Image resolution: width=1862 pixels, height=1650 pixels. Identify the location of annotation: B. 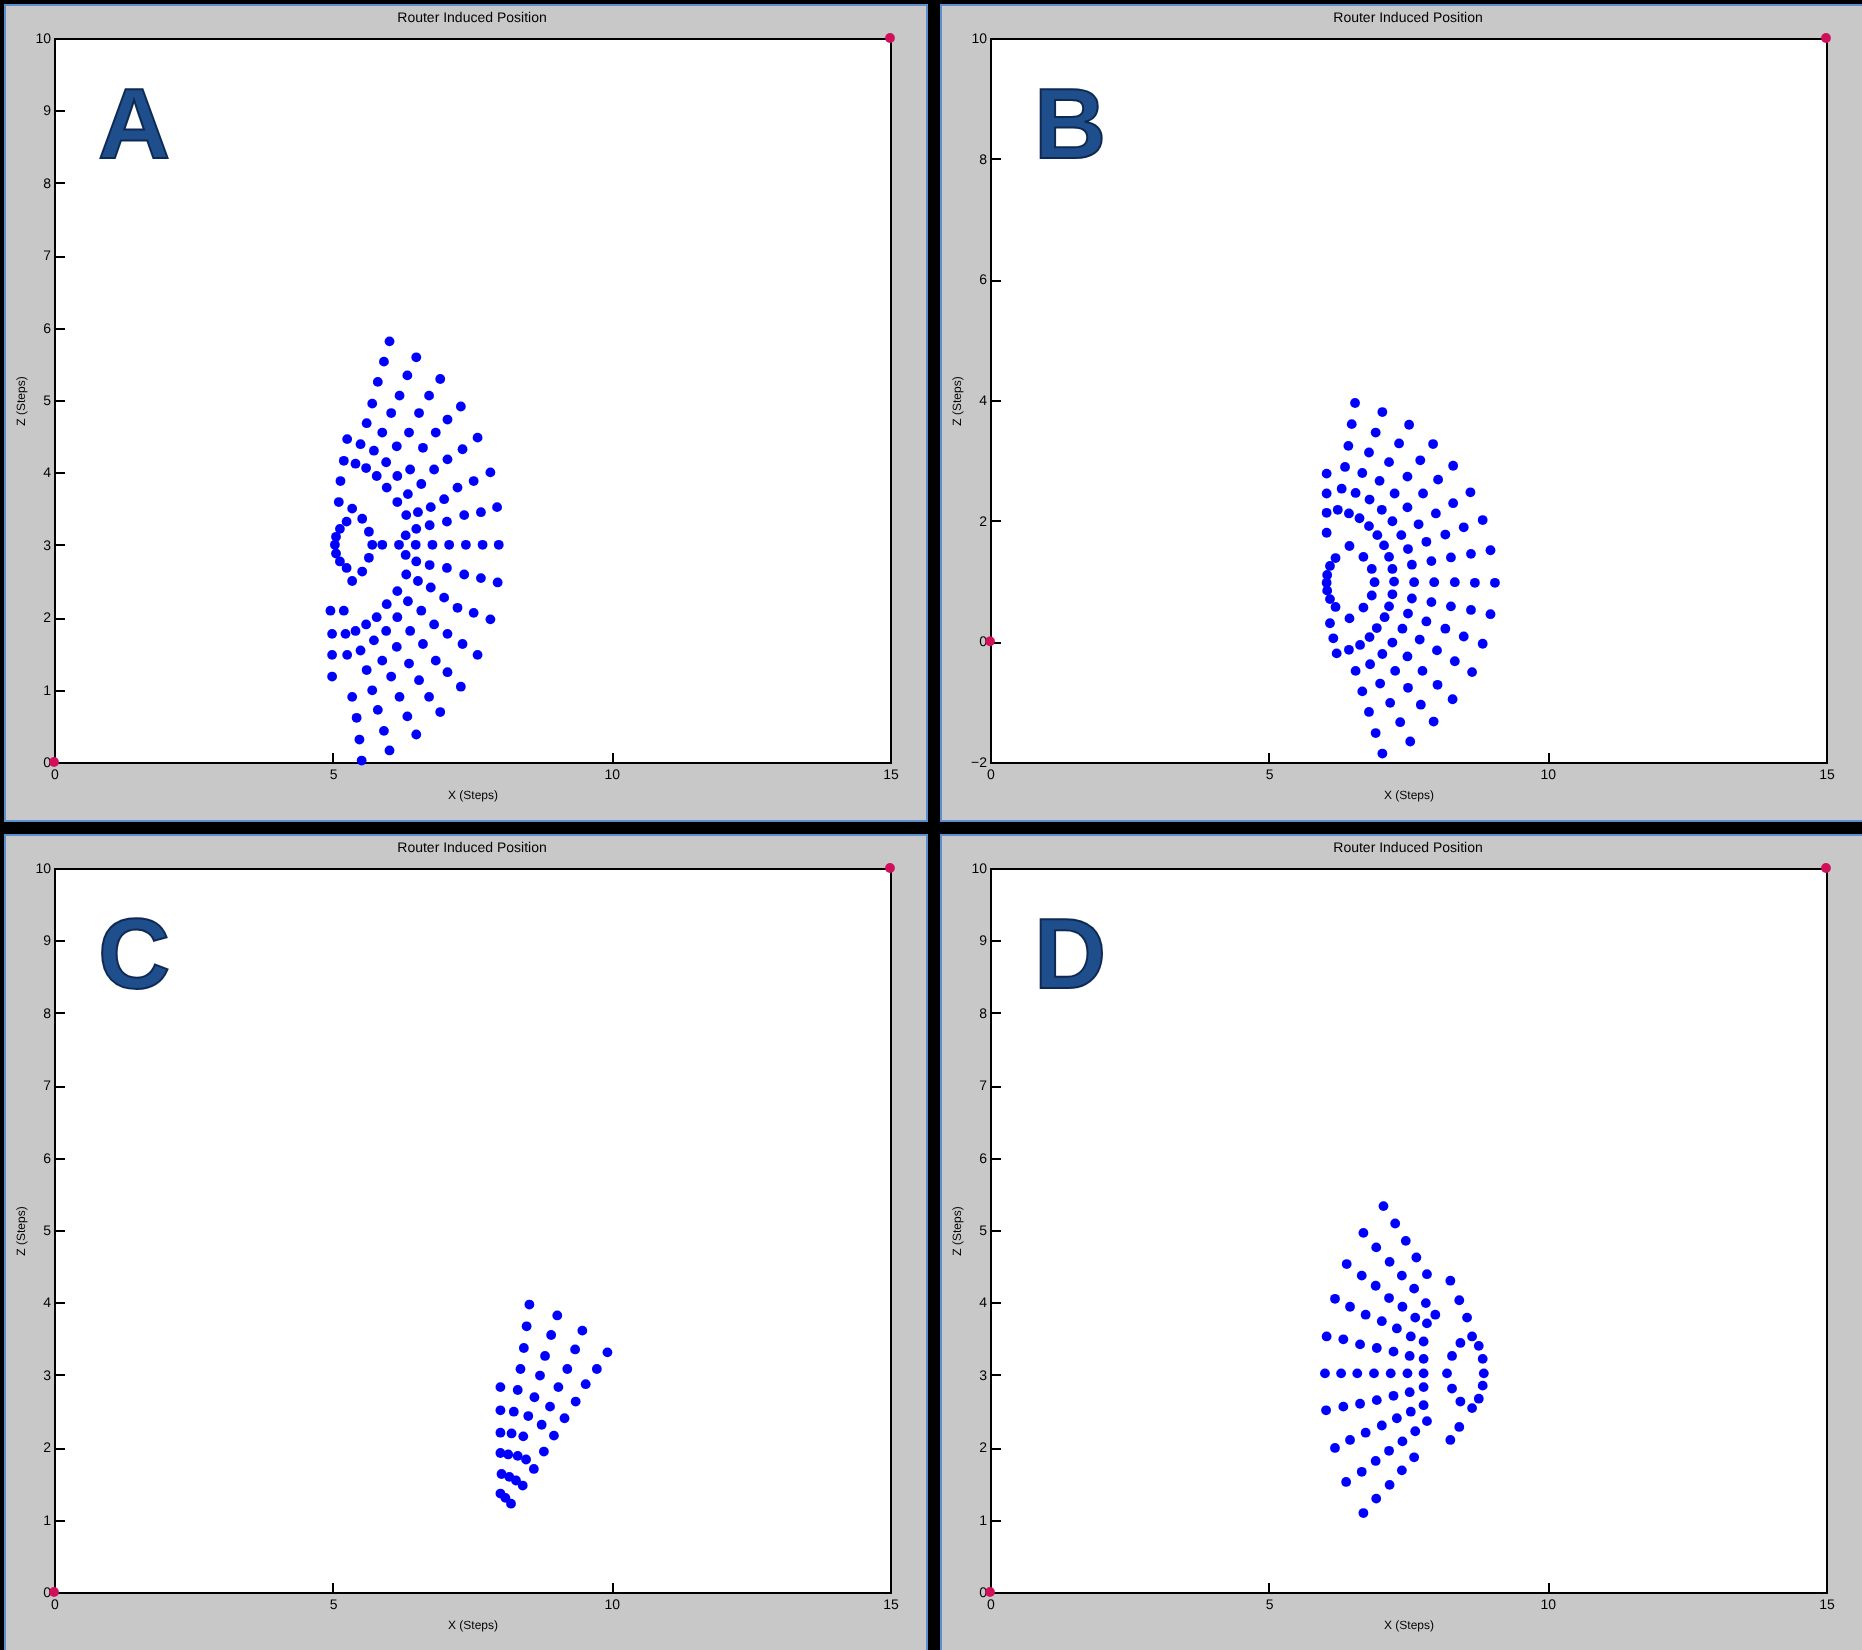
(1070, 124).